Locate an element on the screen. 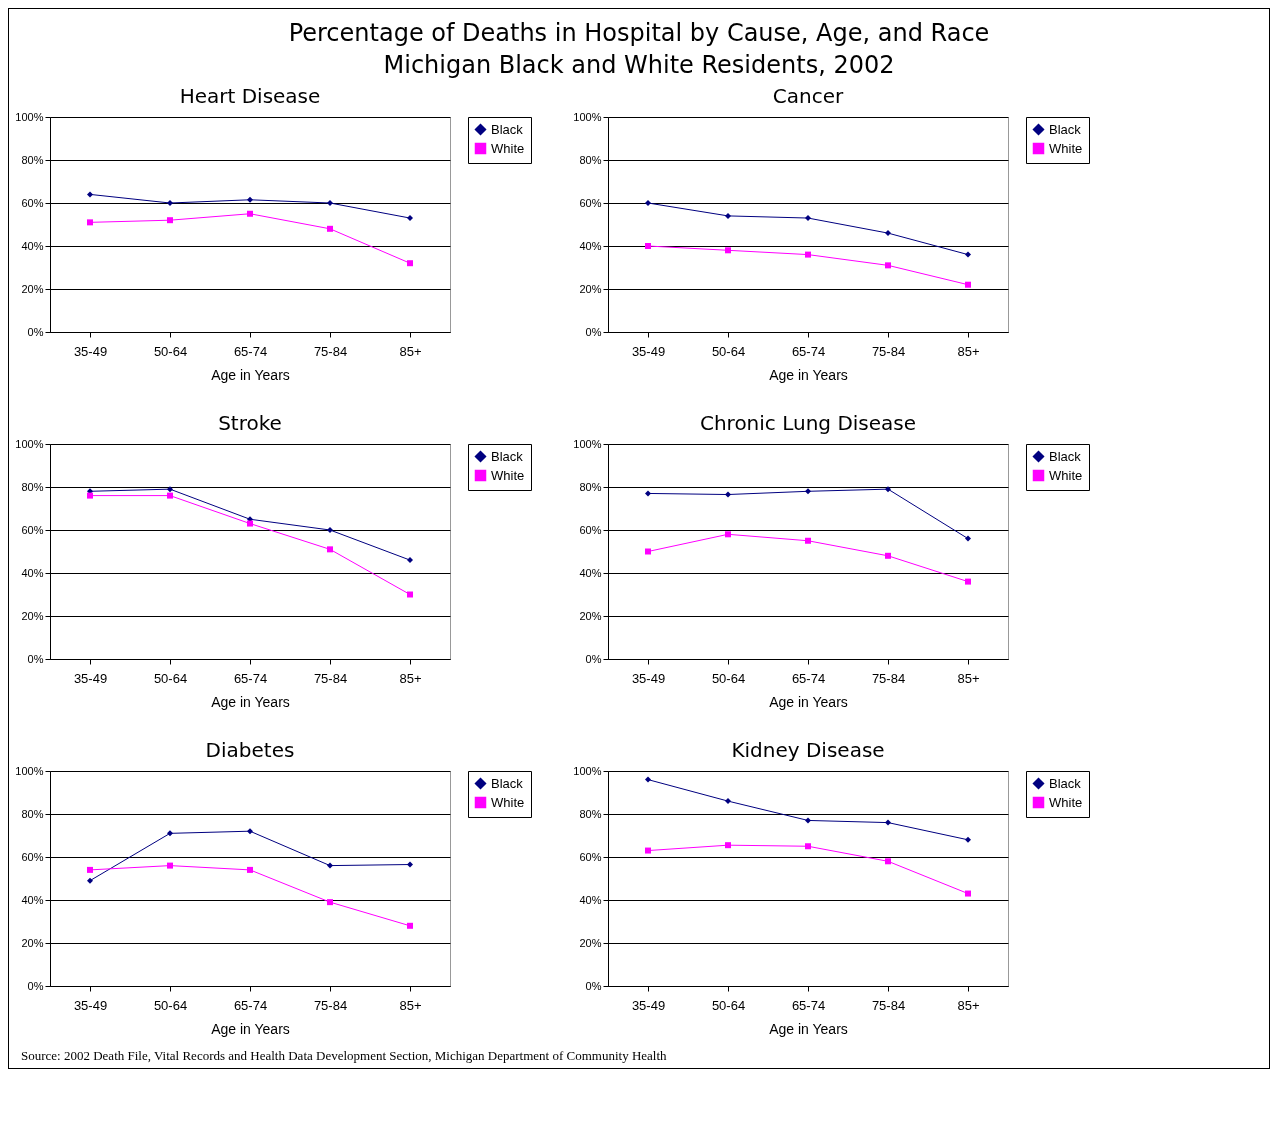 This screenshot has width=1283, height=1137. chart-title: Diabetes is located at coordinates (250, 750).